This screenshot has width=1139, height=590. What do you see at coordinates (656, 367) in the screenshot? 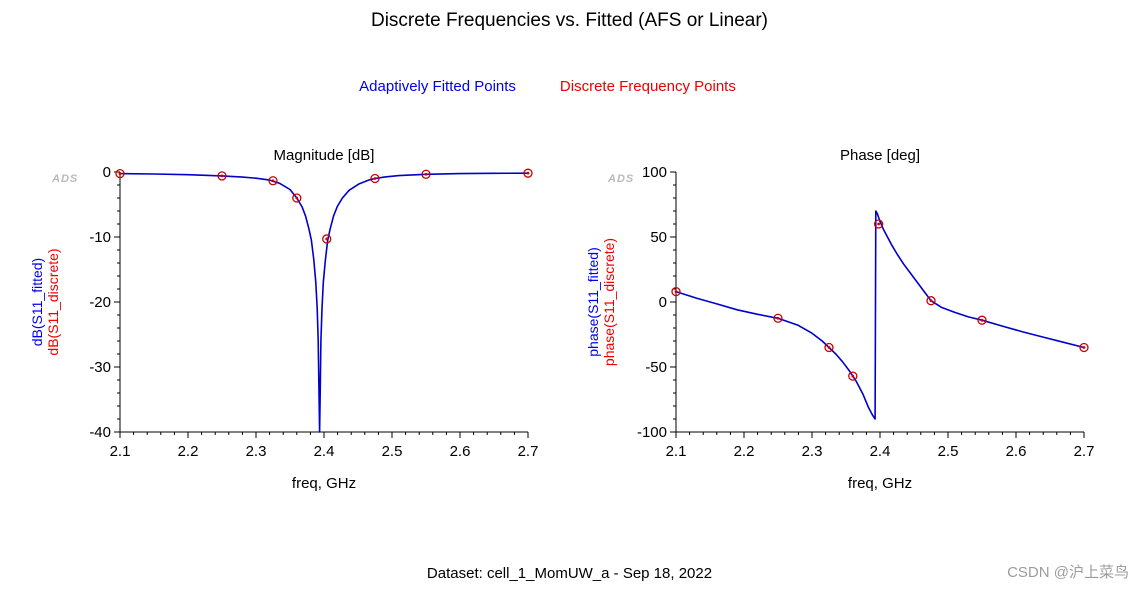
I see `y-tick-label: -50` at bounding box center [656, 367].